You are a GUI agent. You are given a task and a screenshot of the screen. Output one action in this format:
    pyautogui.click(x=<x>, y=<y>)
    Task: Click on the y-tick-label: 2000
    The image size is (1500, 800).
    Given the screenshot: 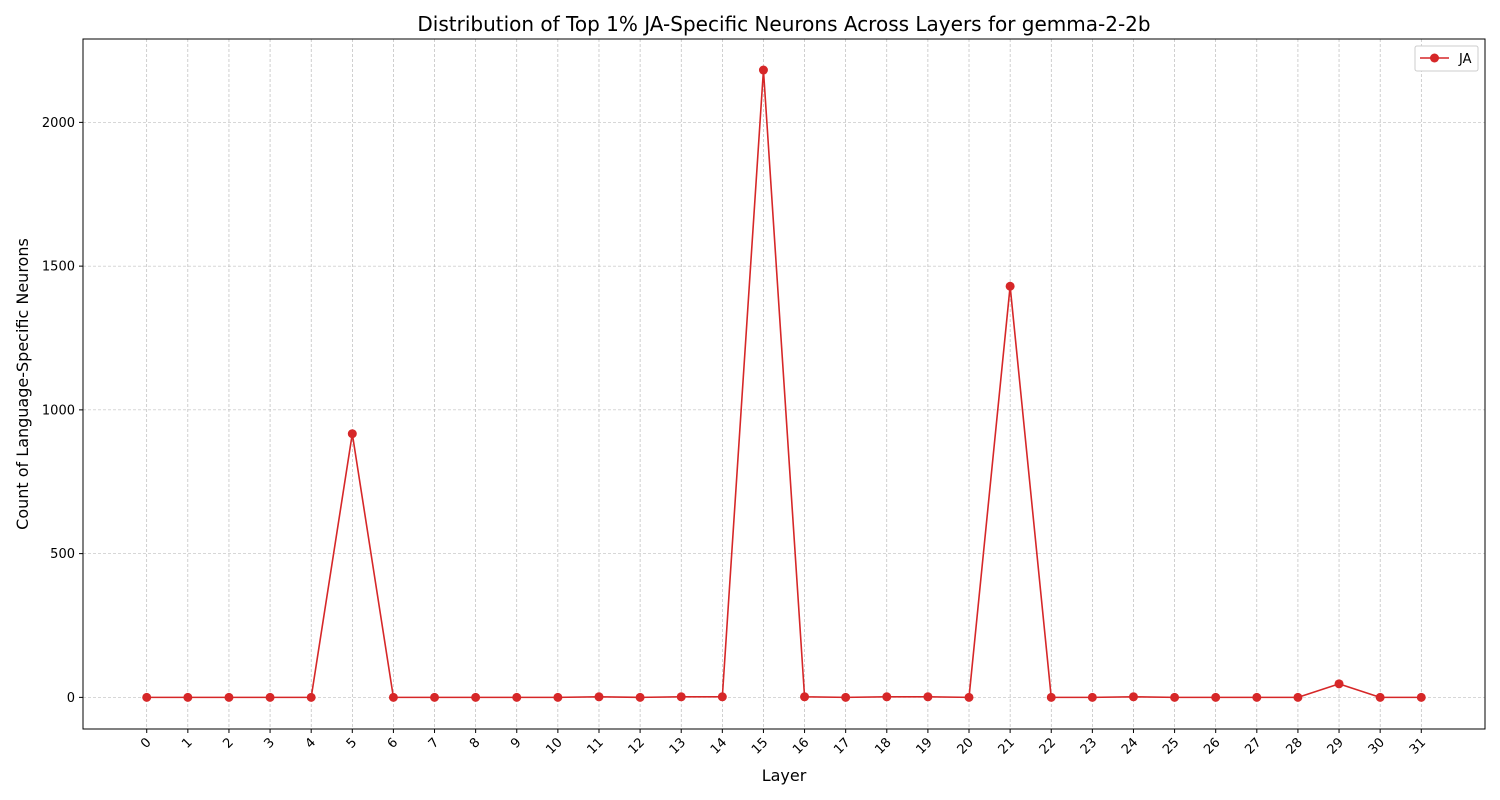 What is the action you would take?
    pyautogui.click(x=58, y=123)
    